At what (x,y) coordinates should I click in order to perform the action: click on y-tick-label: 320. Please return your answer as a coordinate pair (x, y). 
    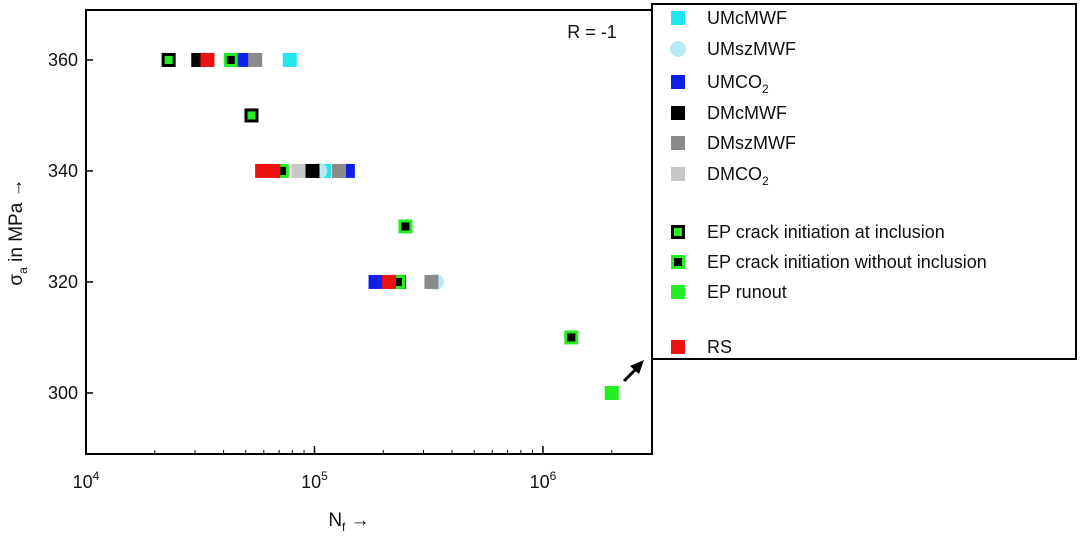
    Looking at the image, I should click on (63, 282).